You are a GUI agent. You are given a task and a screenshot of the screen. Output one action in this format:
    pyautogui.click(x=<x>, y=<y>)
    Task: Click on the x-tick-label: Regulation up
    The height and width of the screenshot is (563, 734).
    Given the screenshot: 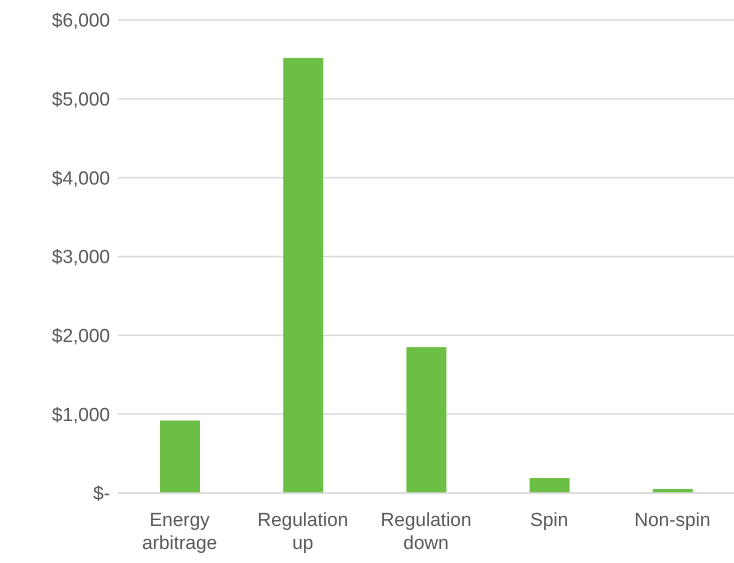 What is the action you would take?
    pyautogui.click(x=302, y=532)
    